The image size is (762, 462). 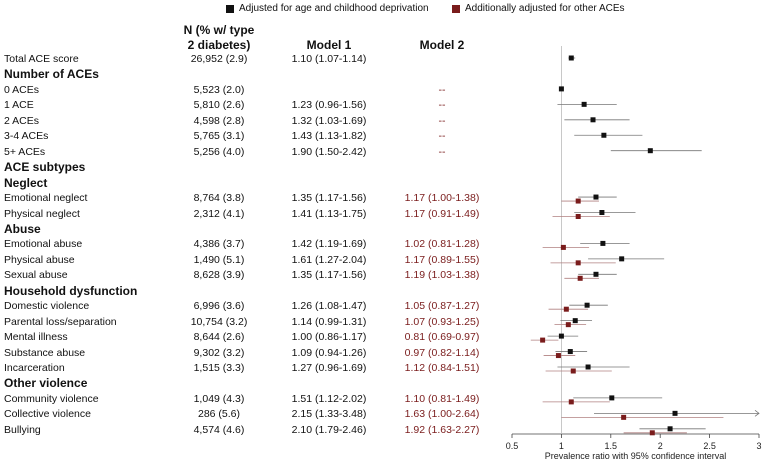 What do you see at coordinates (46, 198) in the screenshot?
I see `row-label: Emotional neglect` at bounding box center [46, 198].